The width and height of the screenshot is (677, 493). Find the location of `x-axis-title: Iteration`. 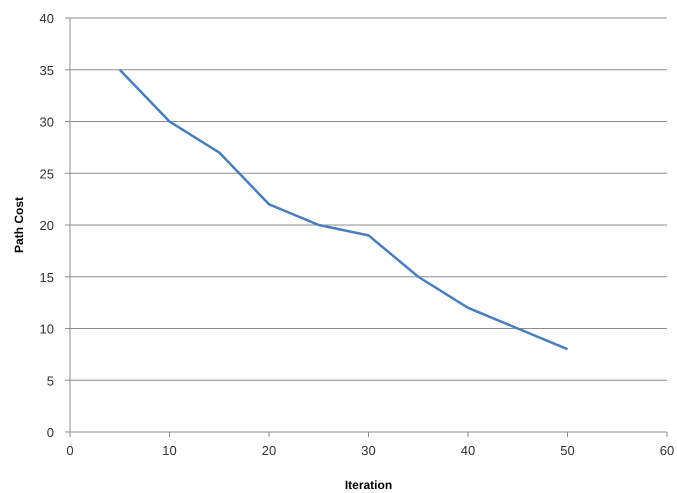

x-axis-title: Iteration is located at coordinates (368, 485).